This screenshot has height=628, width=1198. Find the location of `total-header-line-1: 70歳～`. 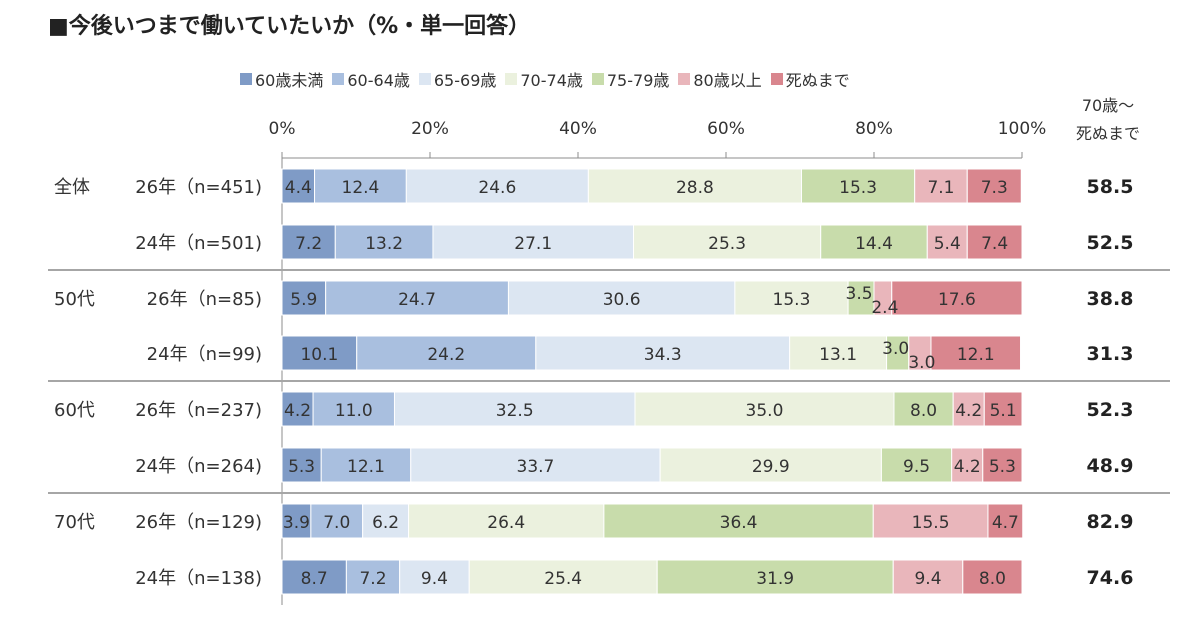

total-header-line-1: 70歳～ is located at coordinates (1108, 105).